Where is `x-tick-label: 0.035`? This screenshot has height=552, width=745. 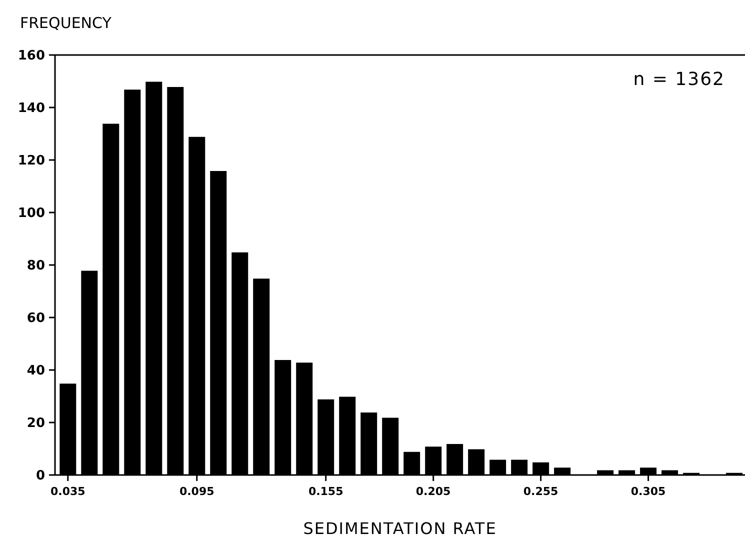
x-tick-label: 0.035 is located at coordinates (68, 491).